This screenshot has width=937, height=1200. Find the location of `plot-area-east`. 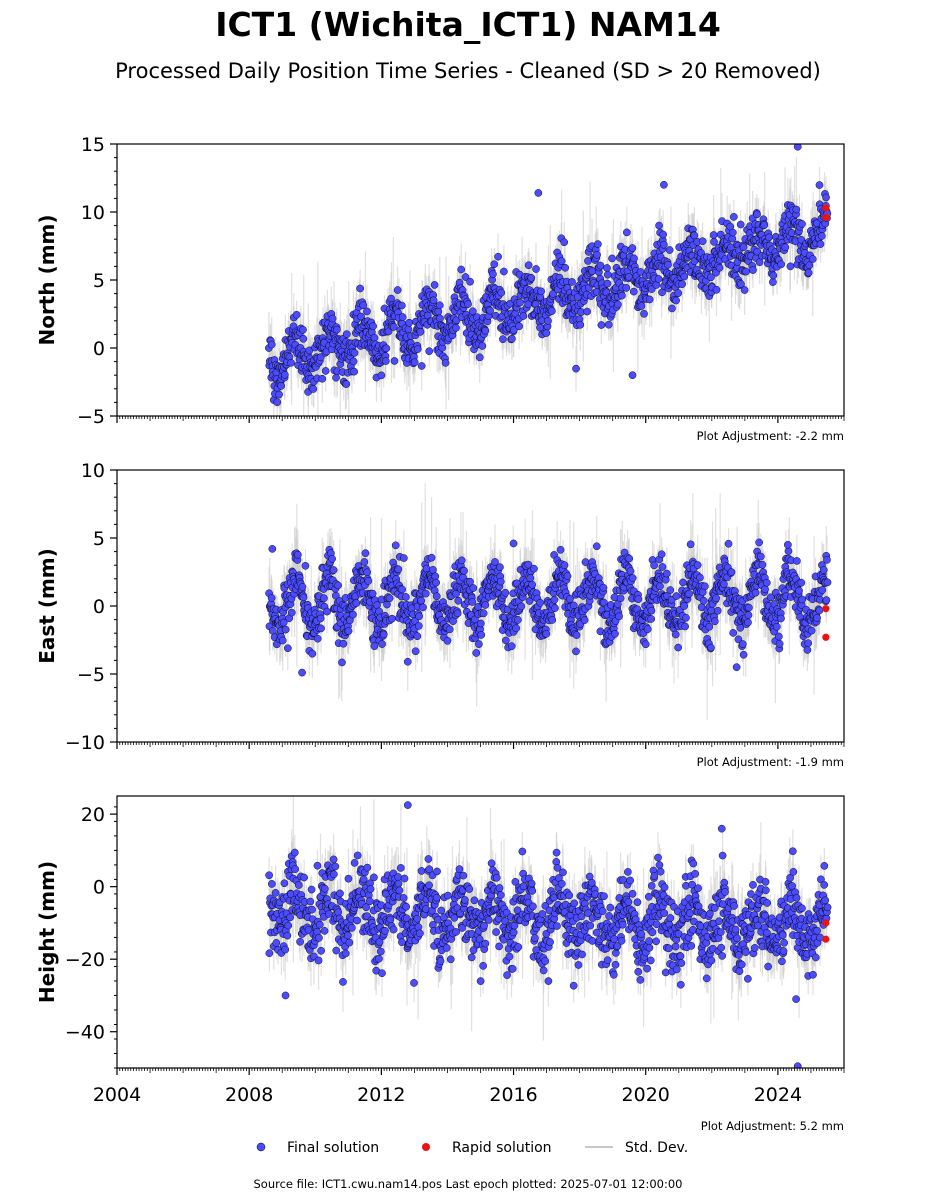

plot-area-east is located at coordinates (548, 601).